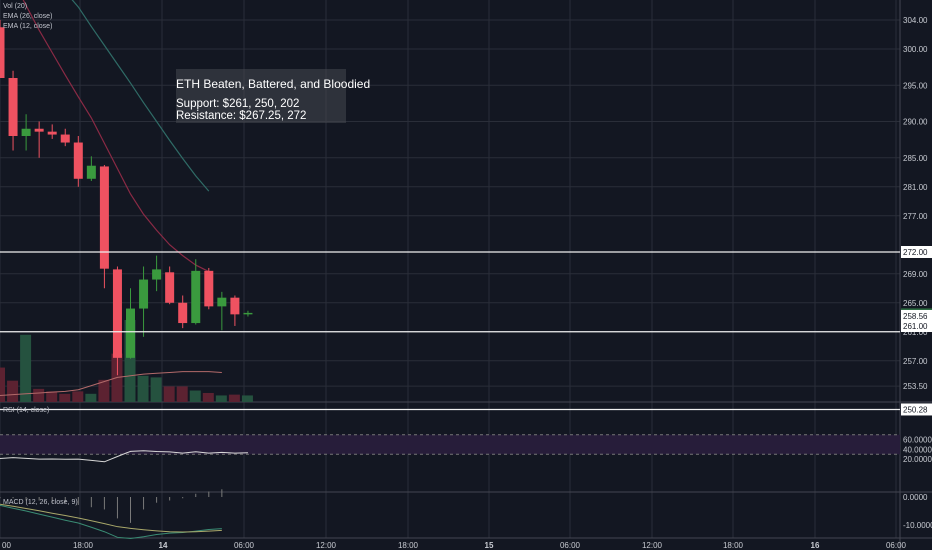  I want to click on price-tick-label: 295.00, so click(915, 85).